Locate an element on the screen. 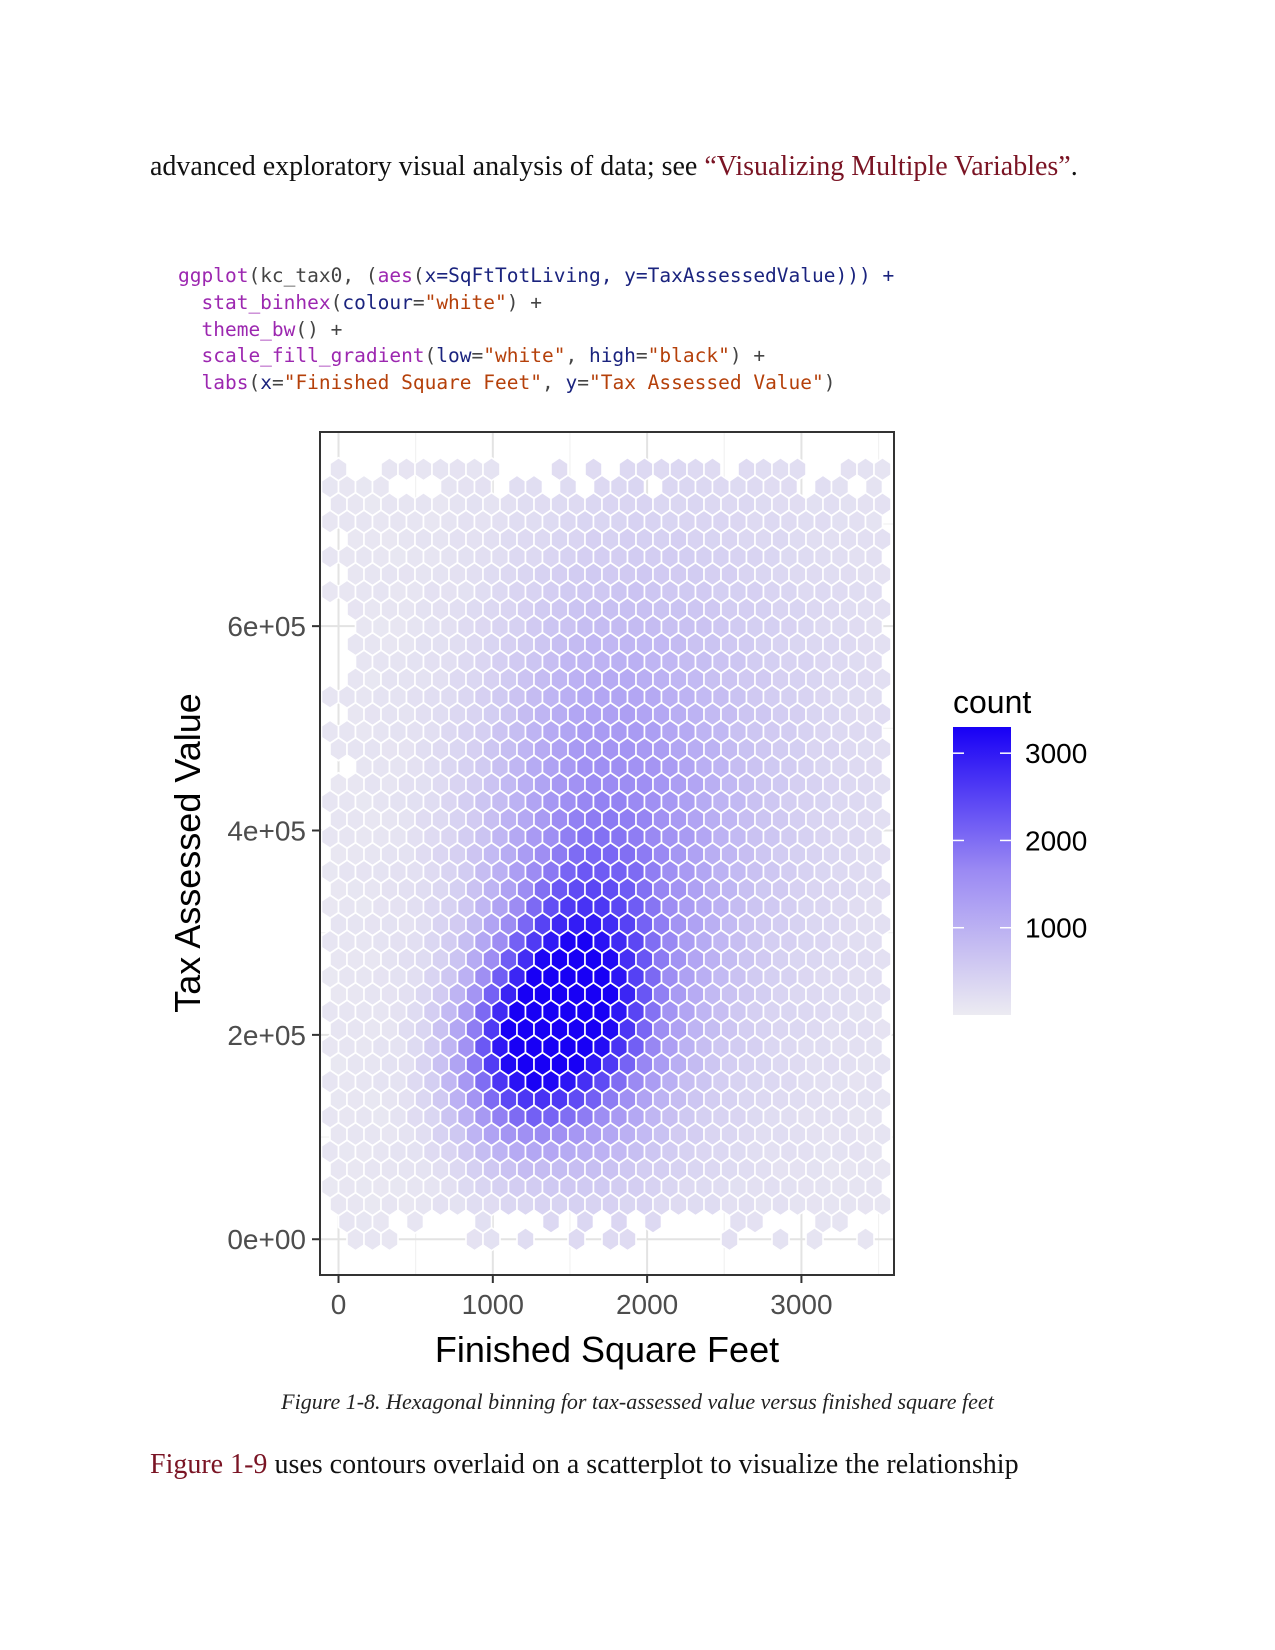 This screenshot has width=1275, height=1650. figure-1-9-link: Figure 1-9 is located at coordinates (209, 1464).